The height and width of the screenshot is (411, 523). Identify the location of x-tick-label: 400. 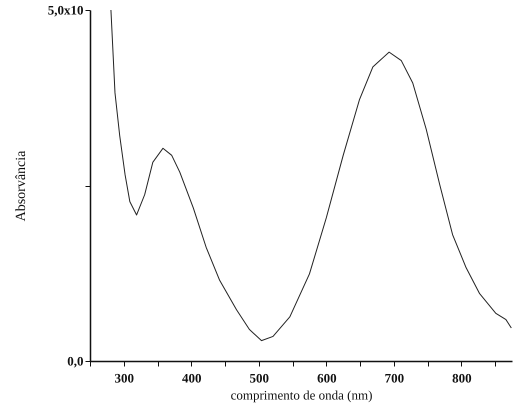
(192, 378).